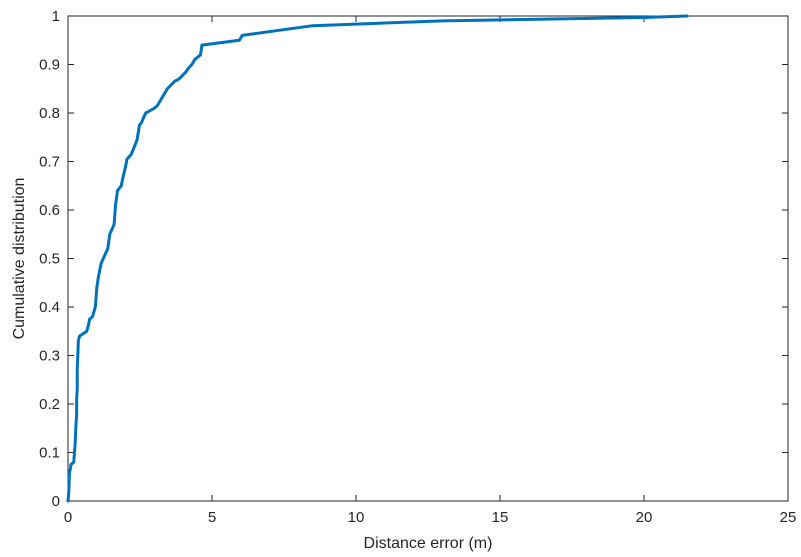 The image size is (801, 557). Describe the element at coordinates (500, 517) in the screenshot. I see `x-tick-label: 15` at that location.